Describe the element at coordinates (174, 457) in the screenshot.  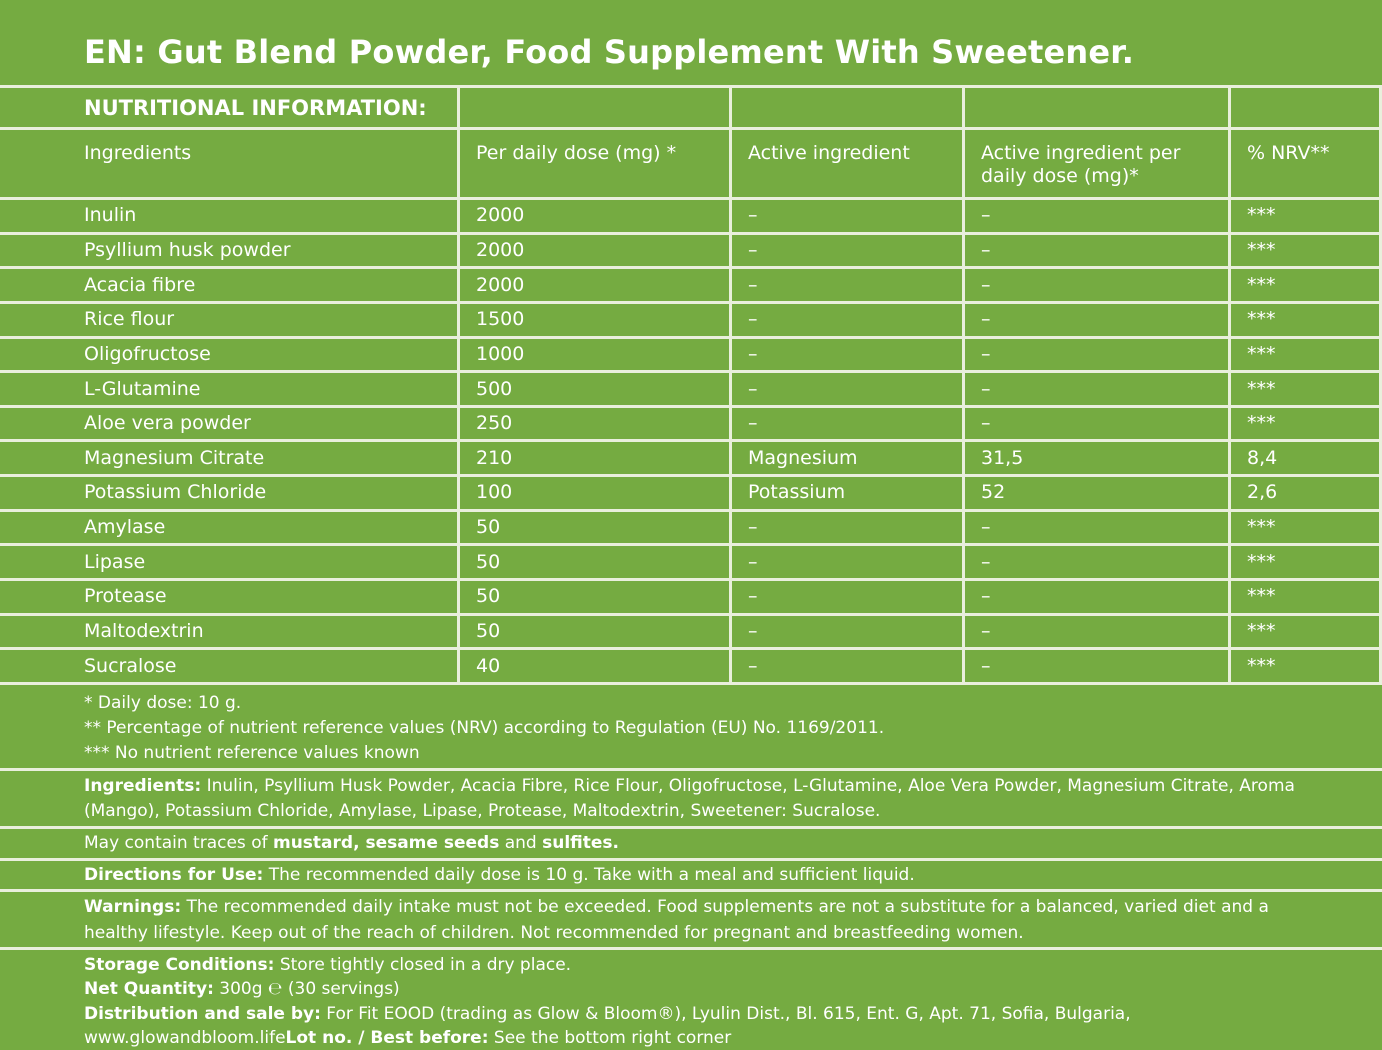
I see `ingredient-name-cell: Magnesium Citrate` at that location.